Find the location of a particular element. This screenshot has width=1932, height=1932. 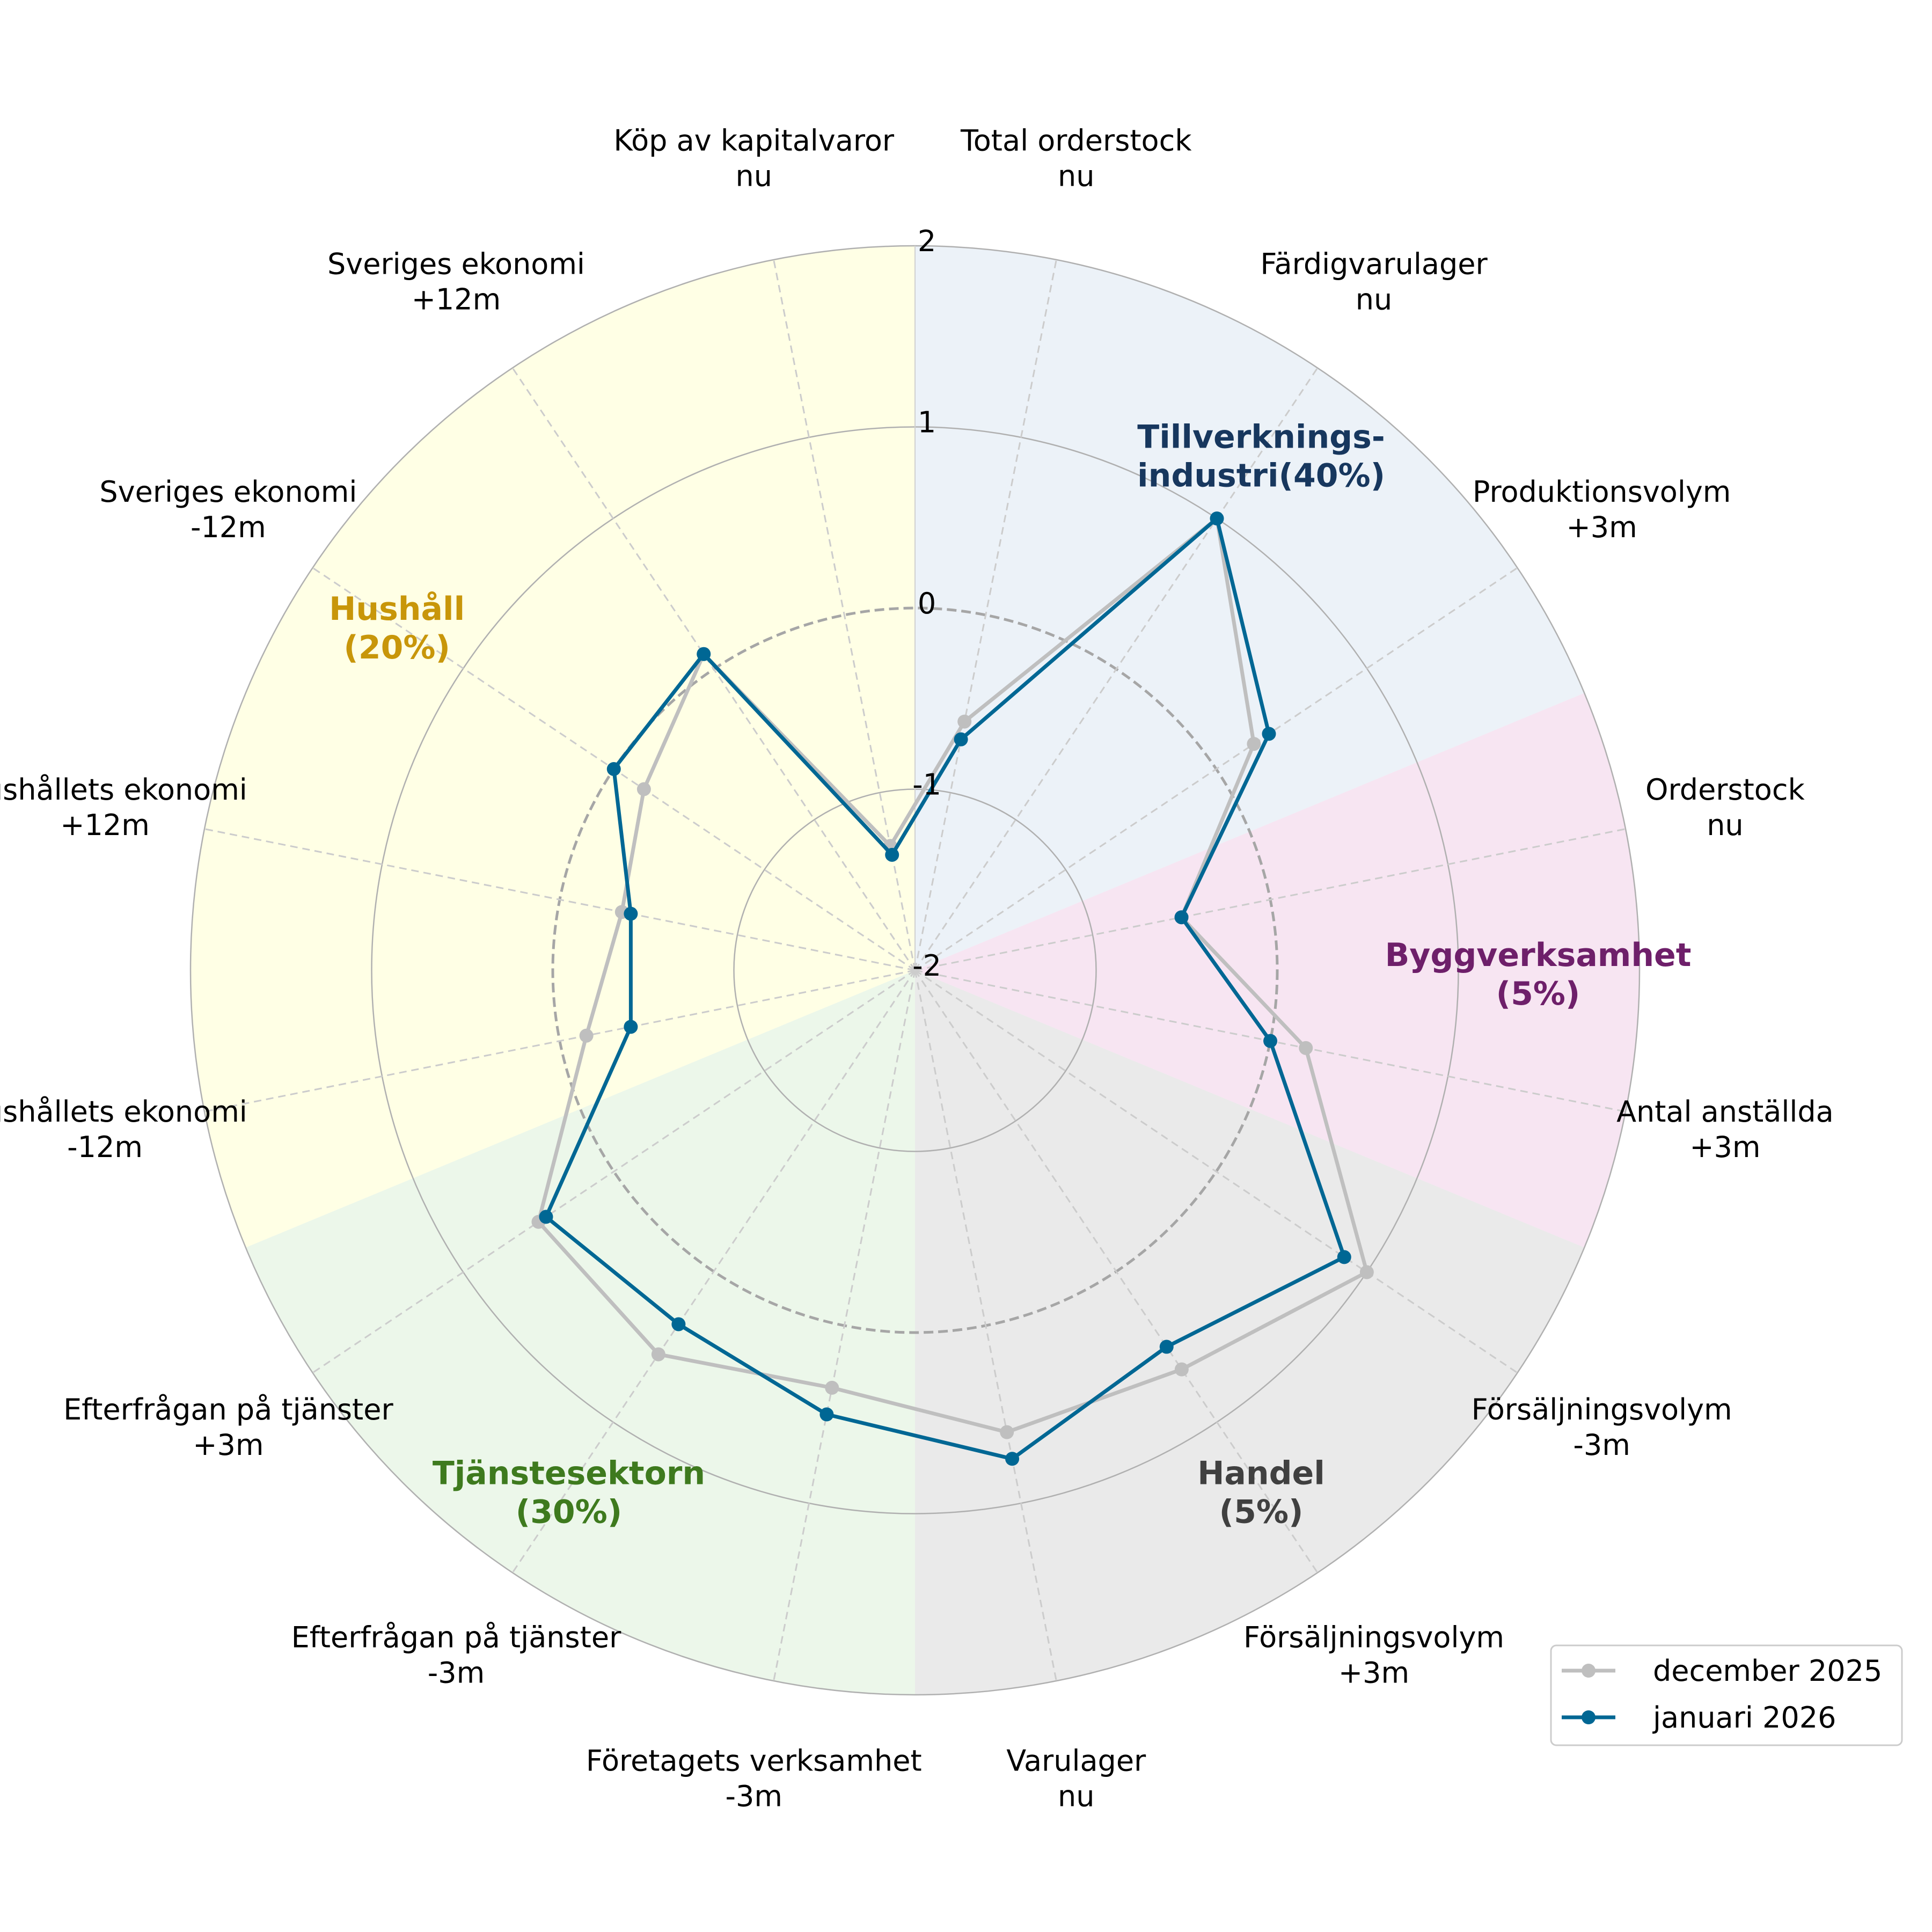

axis-label-15: Köp av kapitalvaror nu is located at coordinates (753, 158).